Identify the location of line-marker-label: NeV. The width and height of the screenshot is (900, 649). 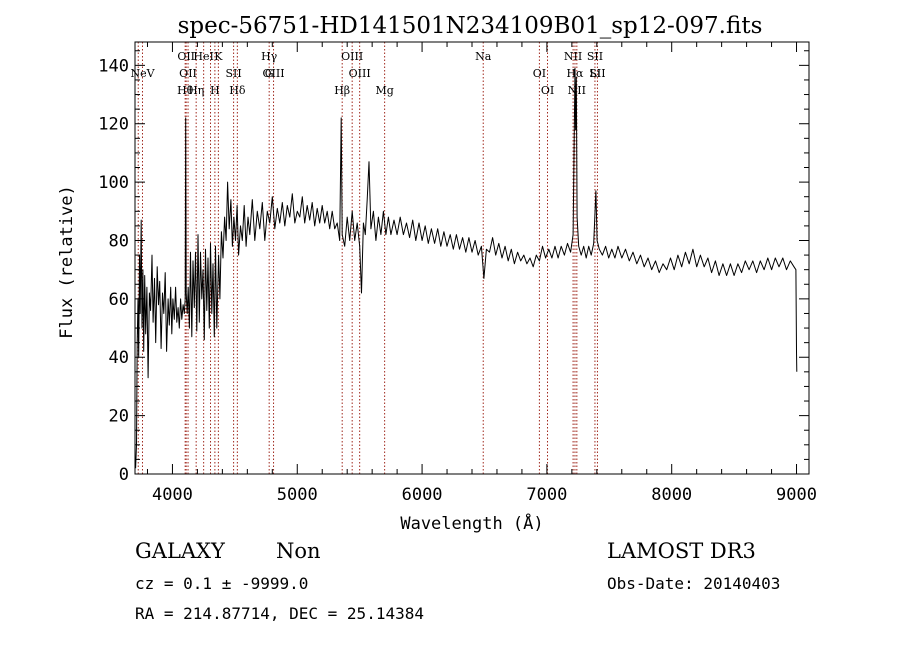
(142, 73).